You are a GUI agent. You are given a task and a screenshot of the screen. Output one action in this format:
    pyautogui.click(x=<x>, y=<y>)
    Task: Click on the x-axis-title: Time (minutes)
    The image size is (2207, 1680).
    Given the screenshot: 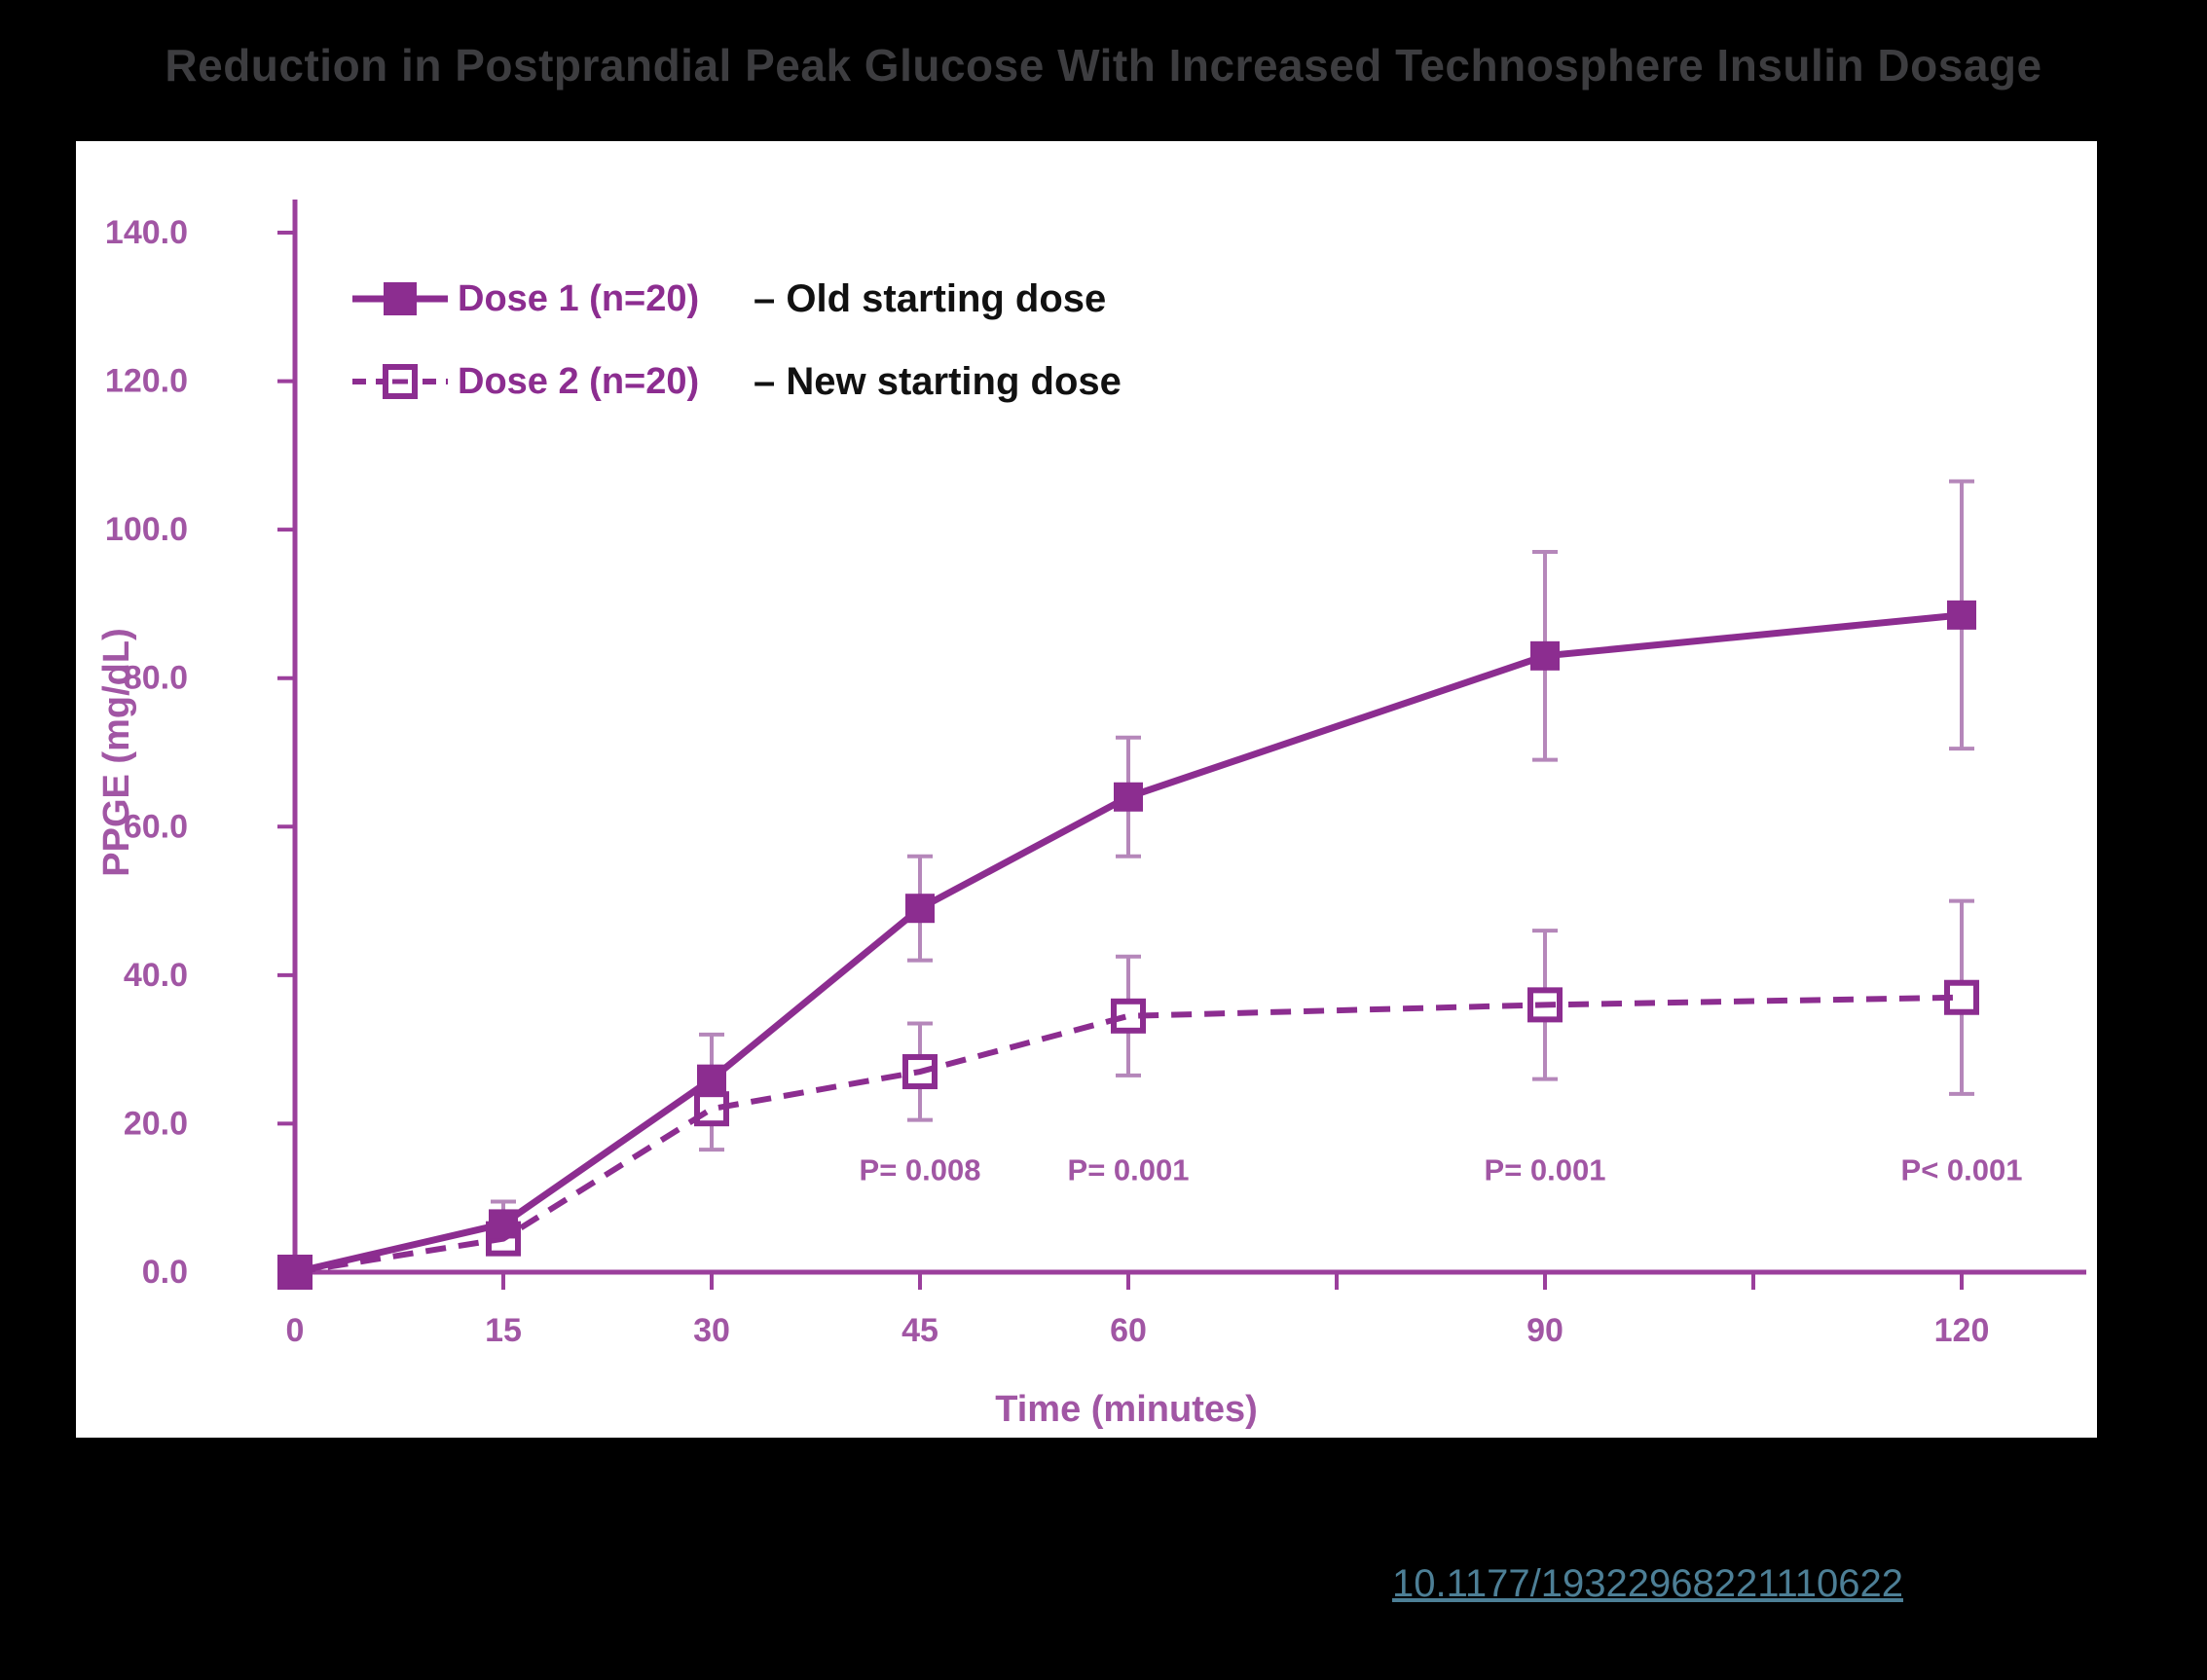 What is the action you would take?
    pyautogui.click(x=1126, y=1409)
    